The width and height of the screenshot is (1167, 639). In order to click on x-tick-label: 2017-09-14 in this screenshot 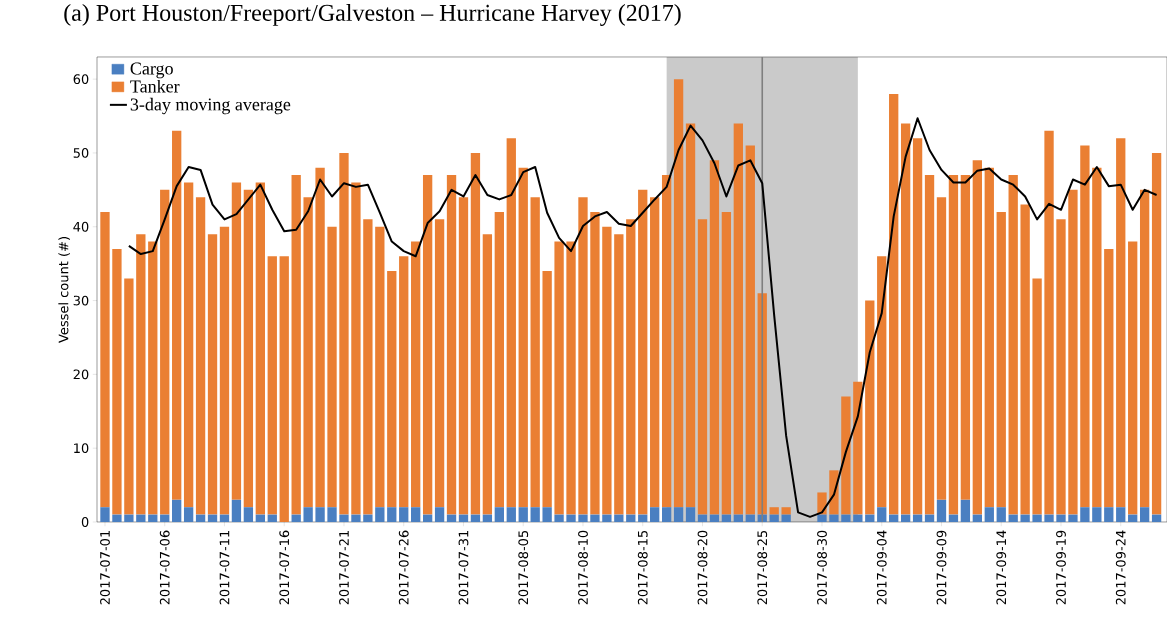, I will do `click(1001, 567)`.